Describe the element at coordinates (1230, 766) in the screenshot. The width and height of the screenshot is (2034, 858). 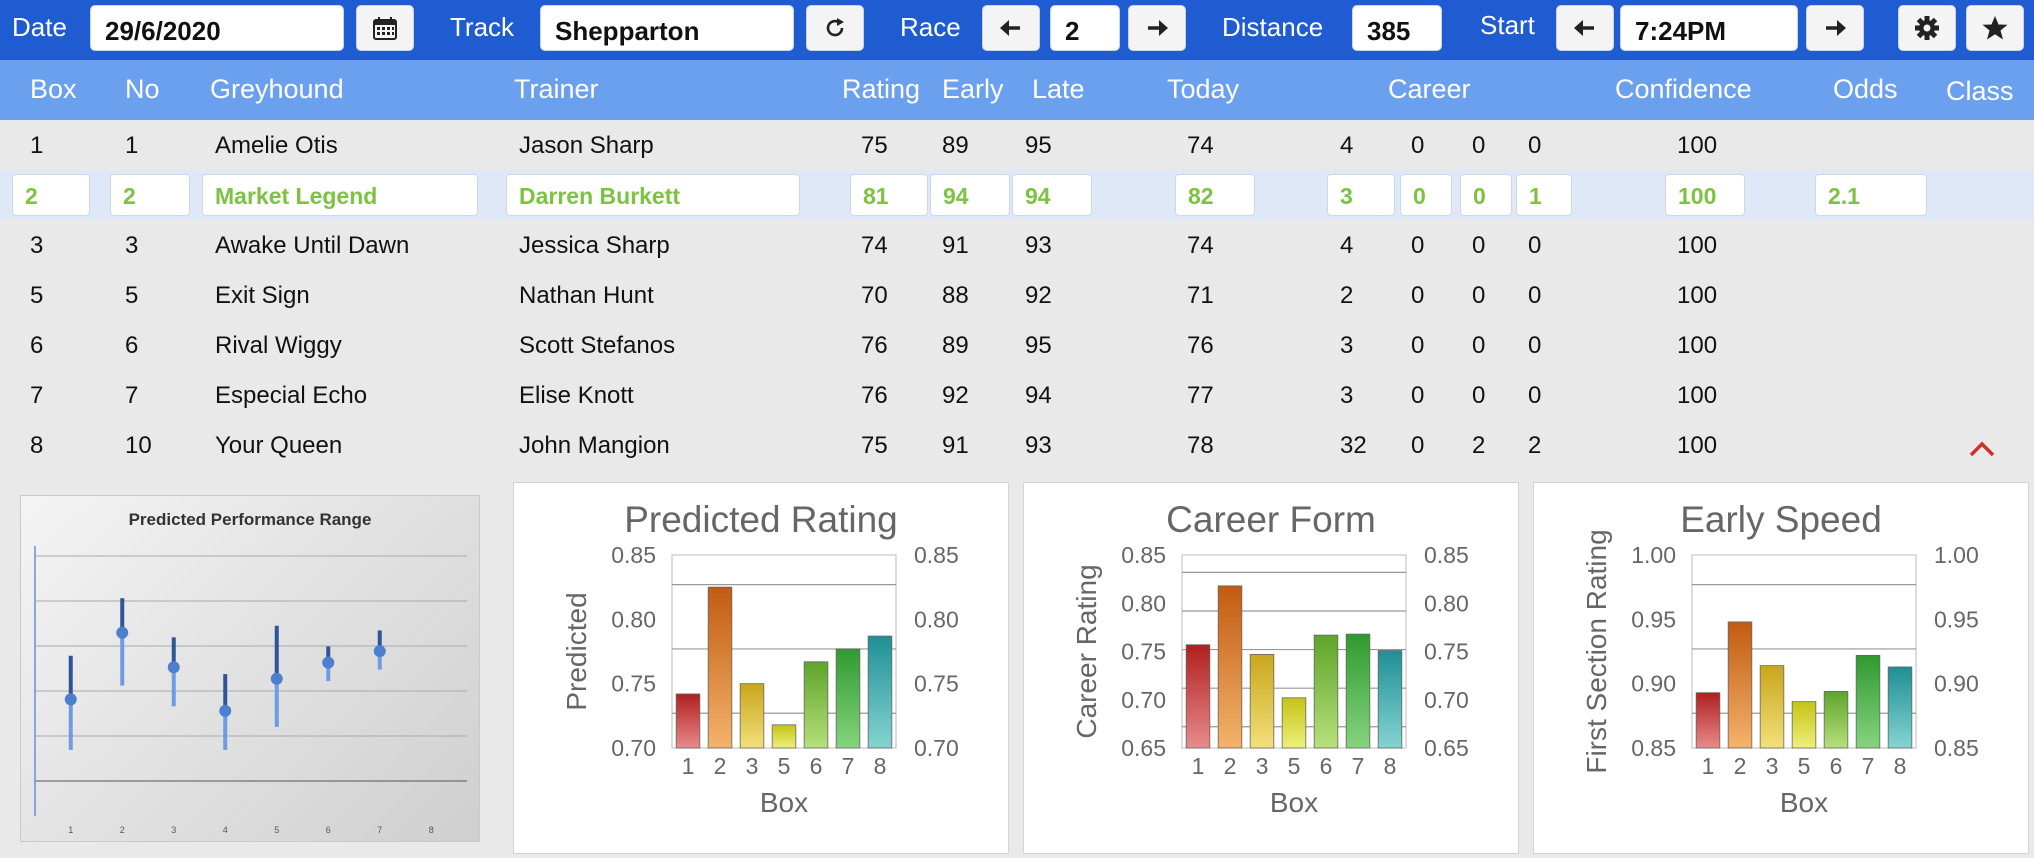
I see `x-tick-label: 2` at that location.